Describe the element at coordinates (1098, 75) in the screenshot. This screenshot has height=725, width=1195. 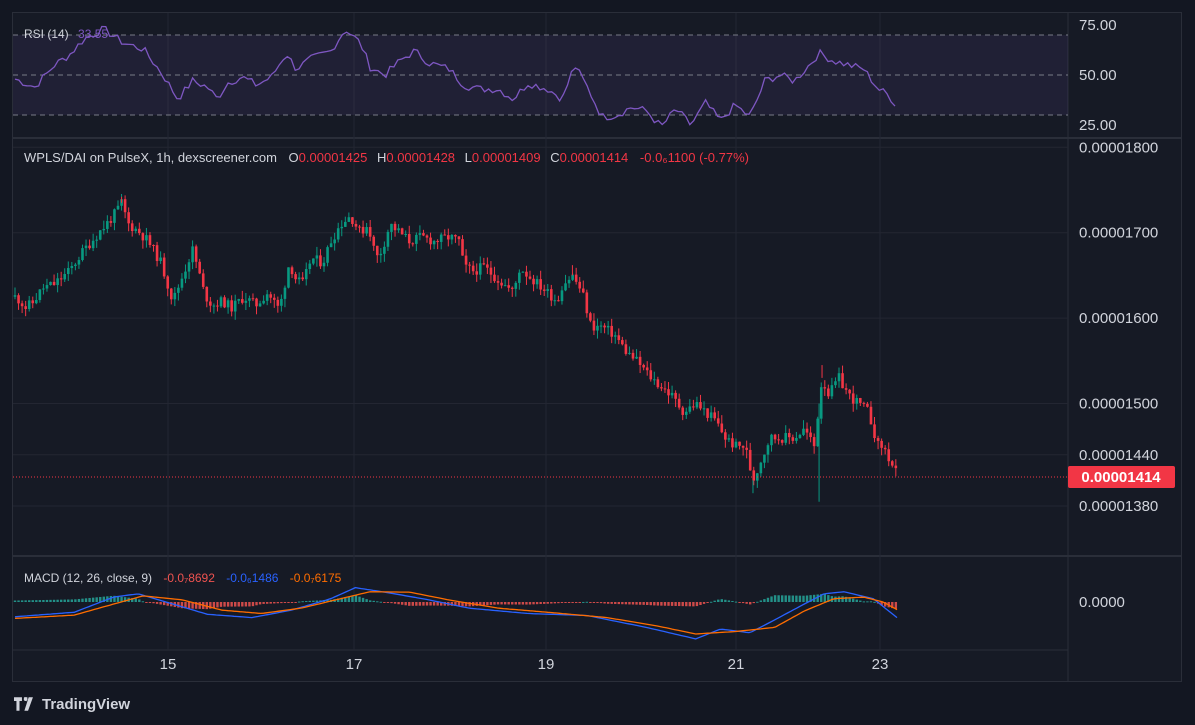
I see `rsi-axis: 75.00 50.00 25.00` at that location.